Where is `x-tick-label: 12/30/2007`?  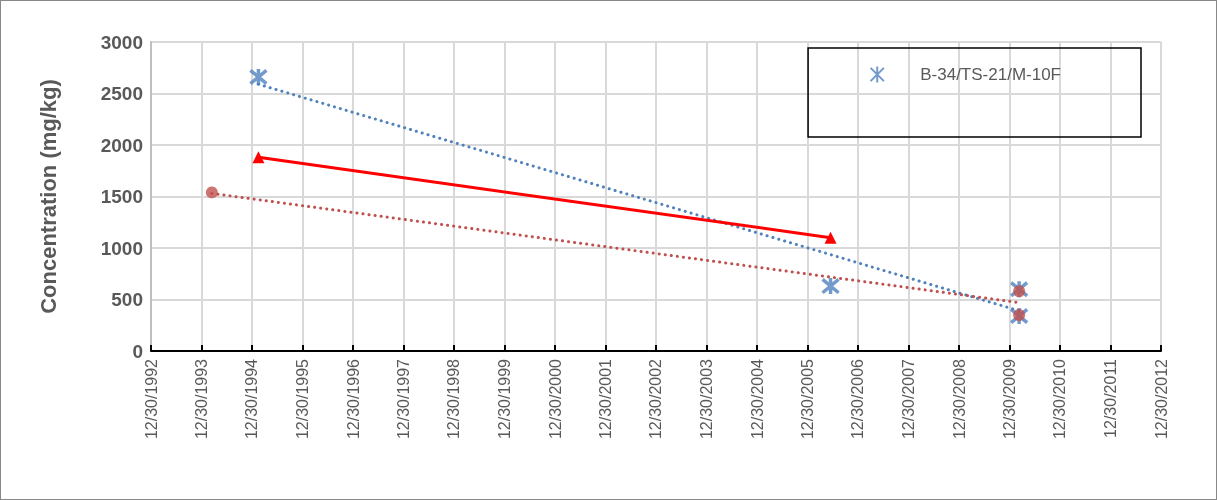 x-tick-label: 12/30/2007 is located at coordinates (908, 399).